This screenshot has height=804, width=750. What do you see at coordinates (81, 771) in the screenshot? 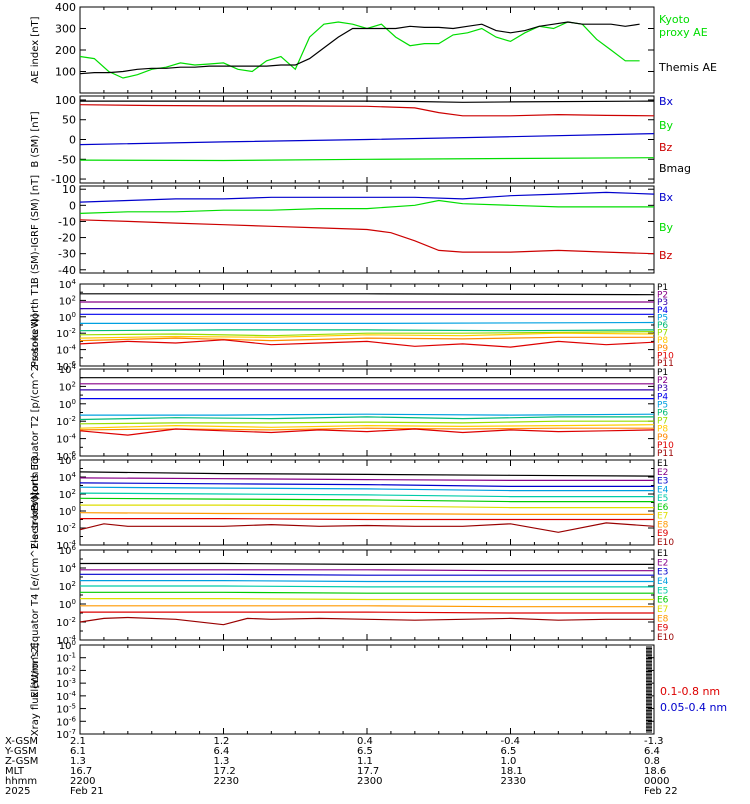
I see `x-row-value-mlt: 16.7` at bounding box center [81, 771].